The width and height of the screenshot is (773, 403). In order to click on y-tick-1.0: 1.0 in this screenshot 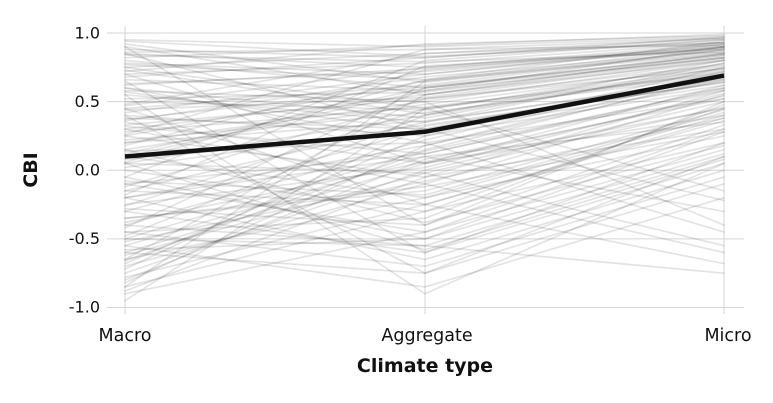, I will do `click(87, 33)`.